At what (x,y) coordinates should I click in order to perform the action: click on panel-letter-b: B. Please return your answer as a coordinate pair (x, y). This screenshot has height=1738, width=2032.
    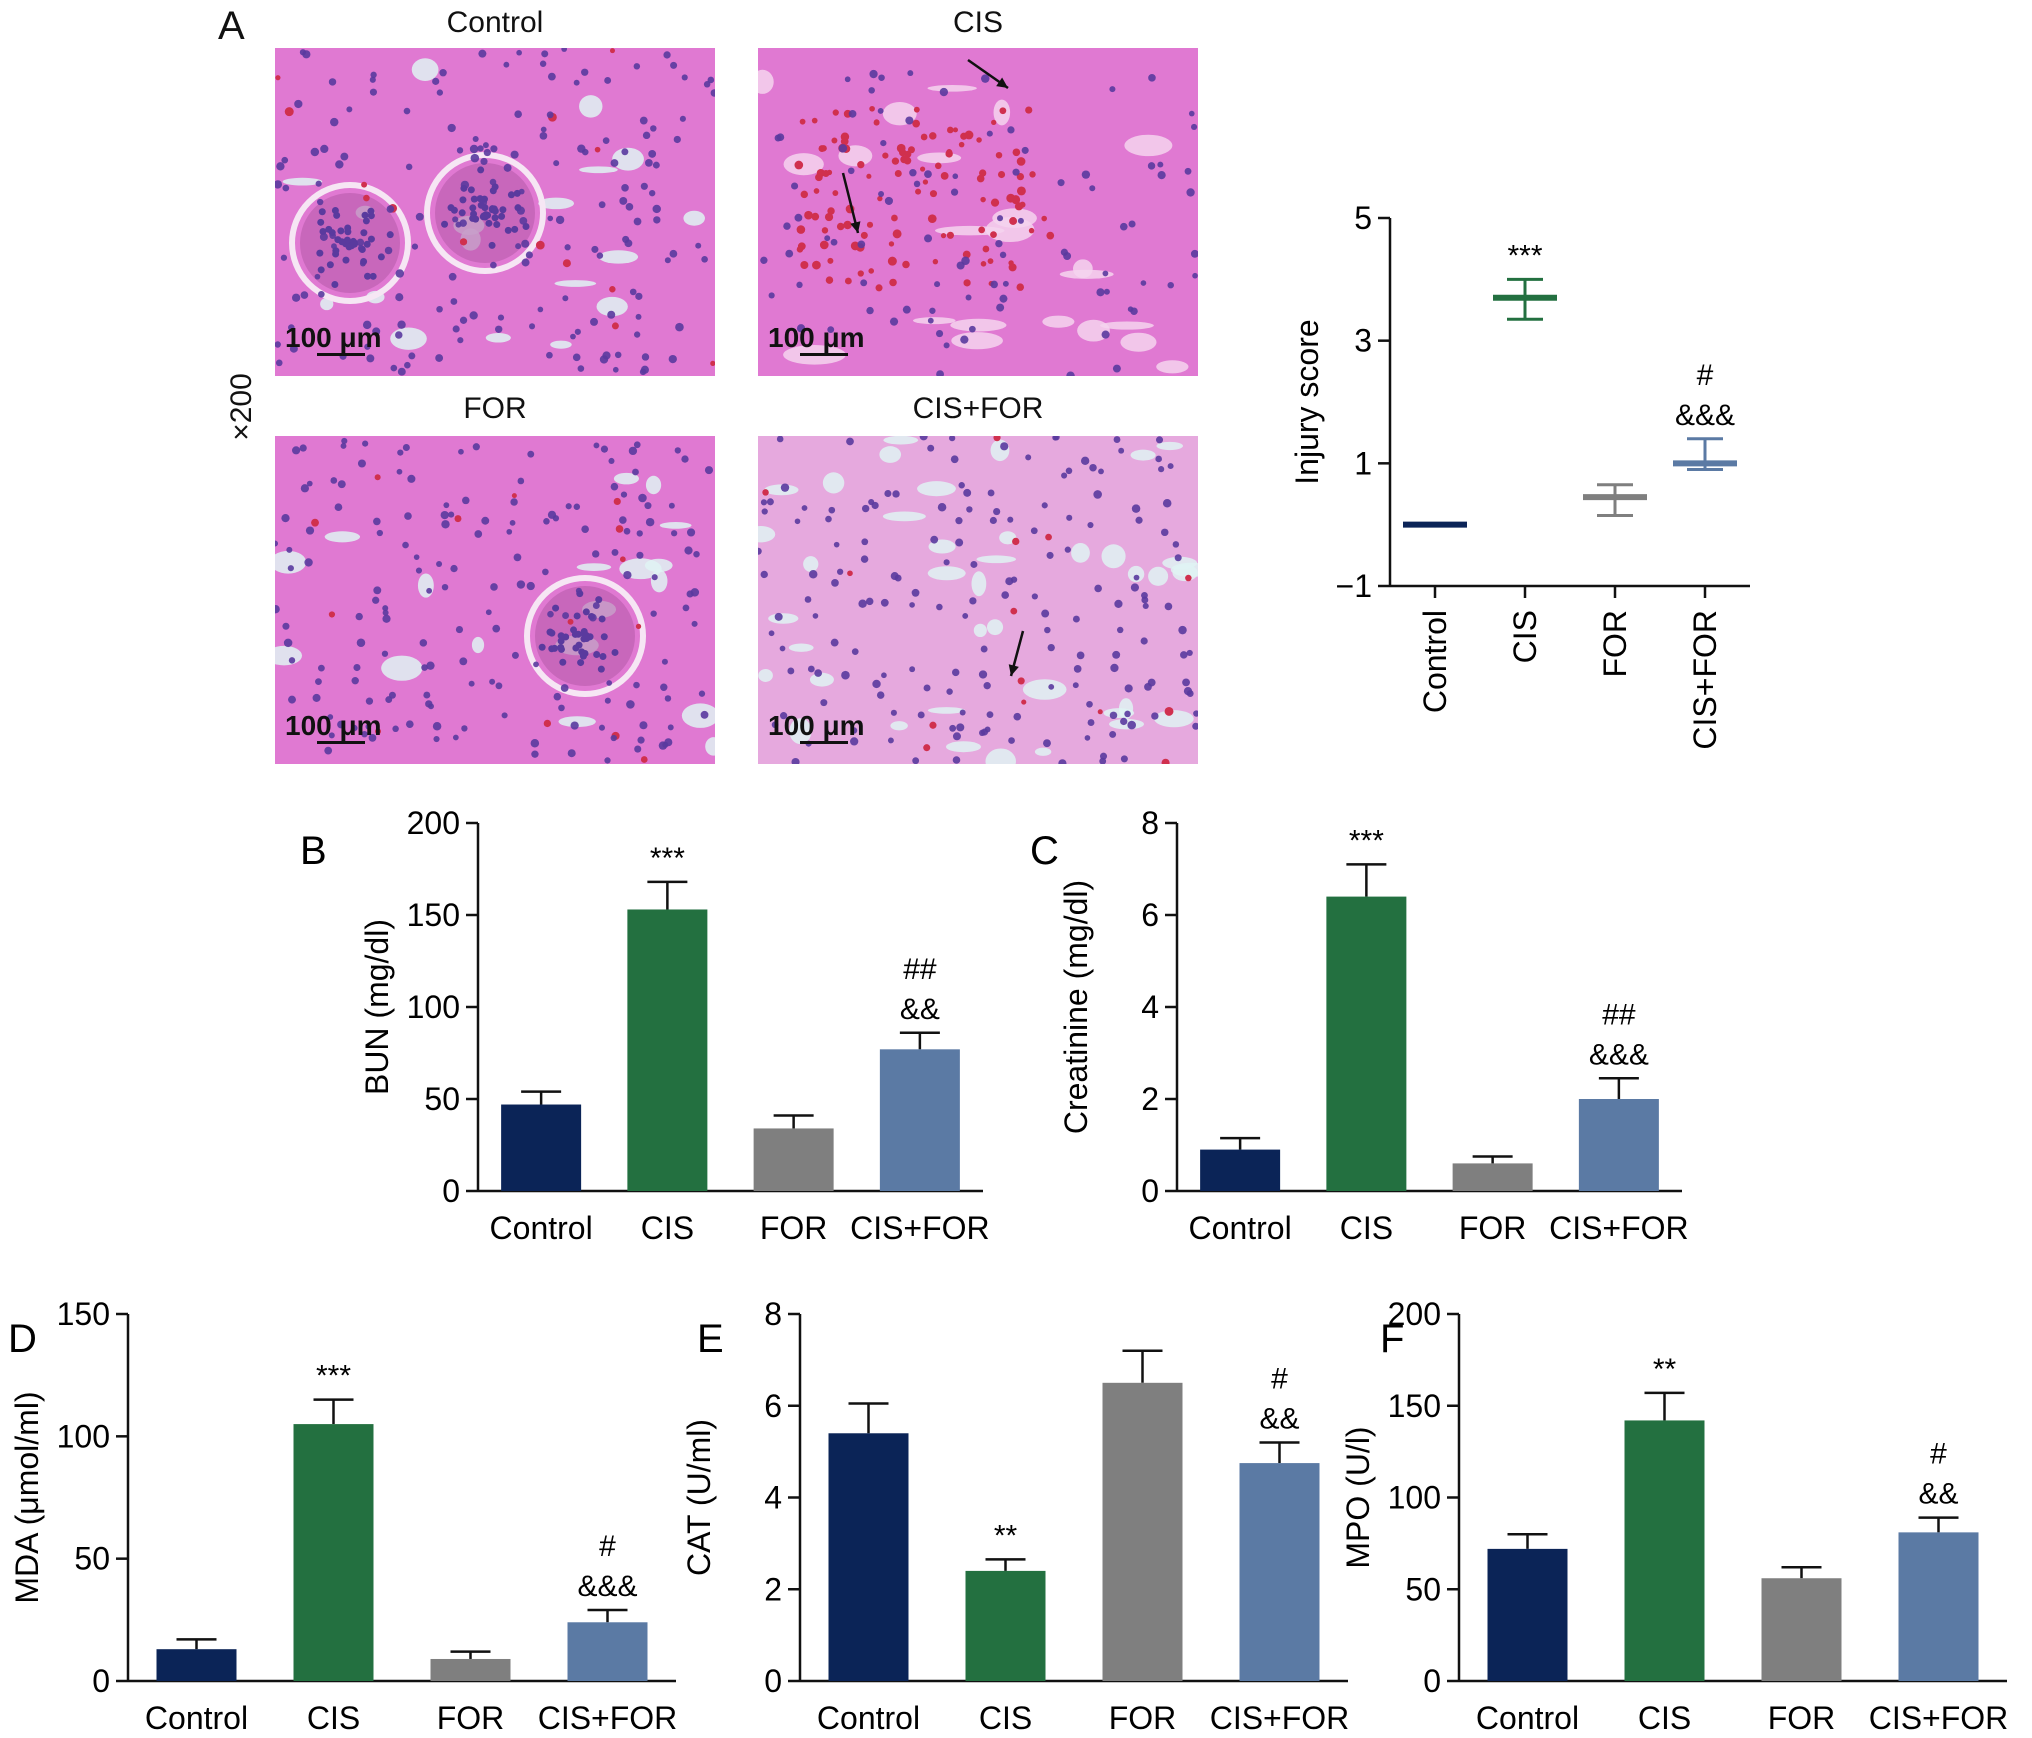
    Looking at the image, I should click on (313, 851).